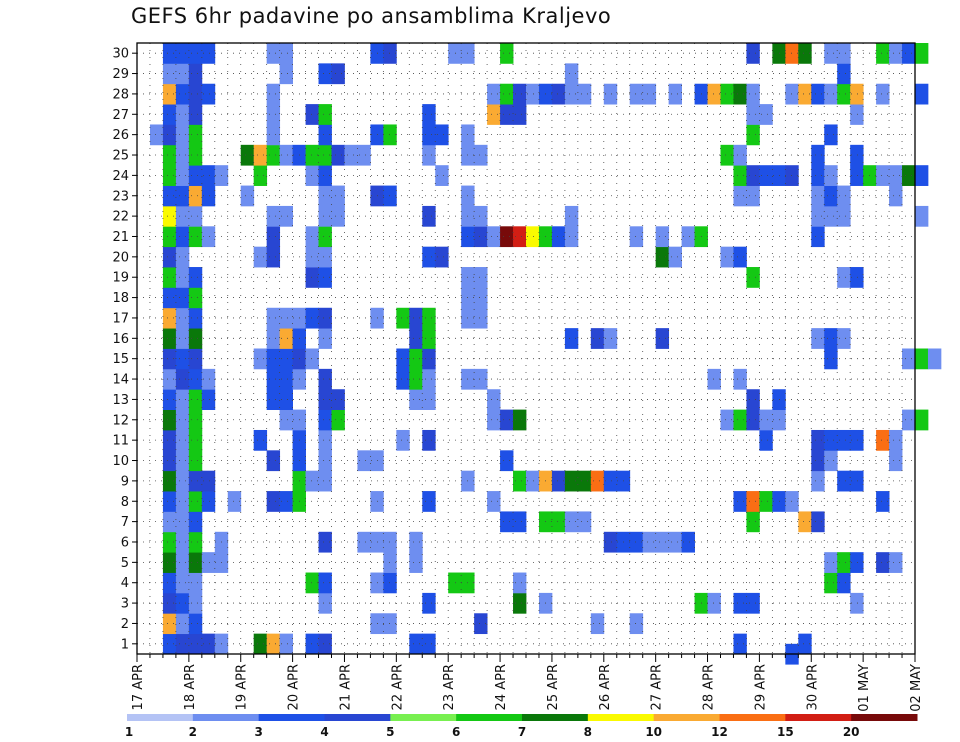 The width and height of the screenshot is (960, 742). What do you see at coordinates (190, 687) in the screenshot?
I see `x-tick-label: 18 APR` at bounding box center [190, 687].